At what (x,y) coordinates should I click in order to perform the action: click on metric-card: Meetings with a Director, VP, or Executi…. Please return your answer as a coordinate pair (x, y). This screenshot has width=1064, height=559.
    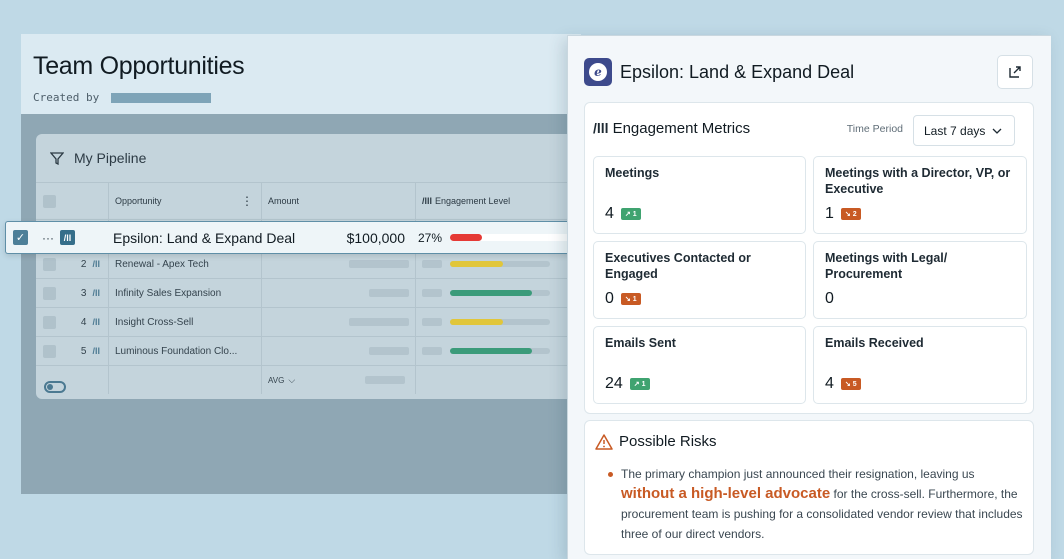
    Looking at the image, I should click on (920, 195).